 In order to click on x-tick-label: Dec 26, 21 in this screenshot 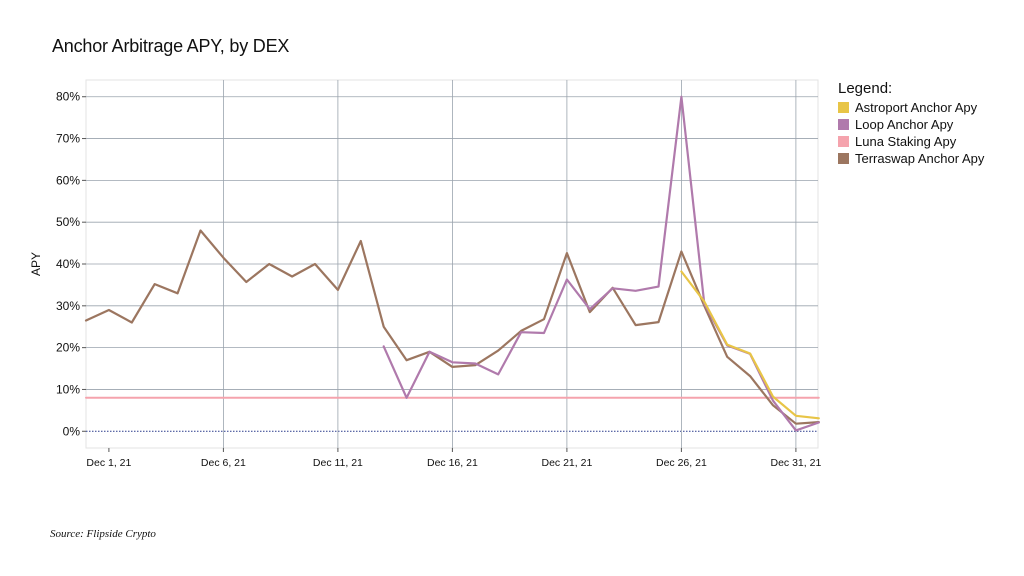, I will do `click(681, 463)`.